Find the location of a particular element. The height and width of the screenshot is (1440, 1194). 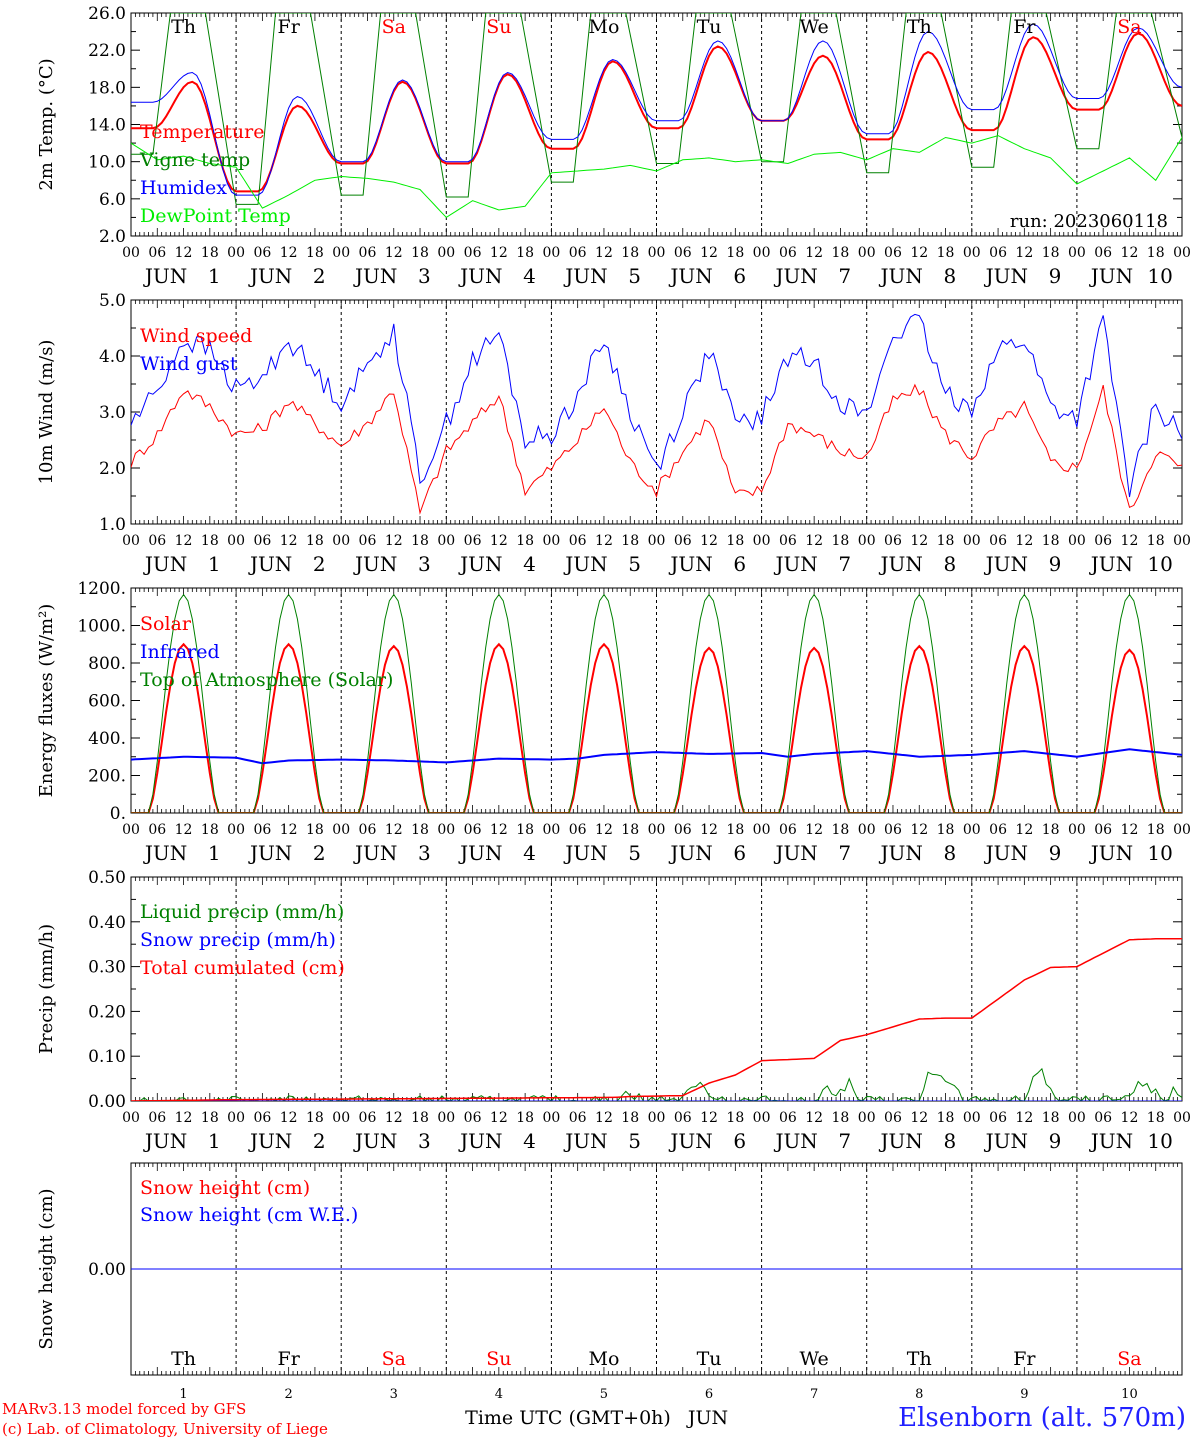

x-day-number: 5 is located at coordinates (604, 1394).